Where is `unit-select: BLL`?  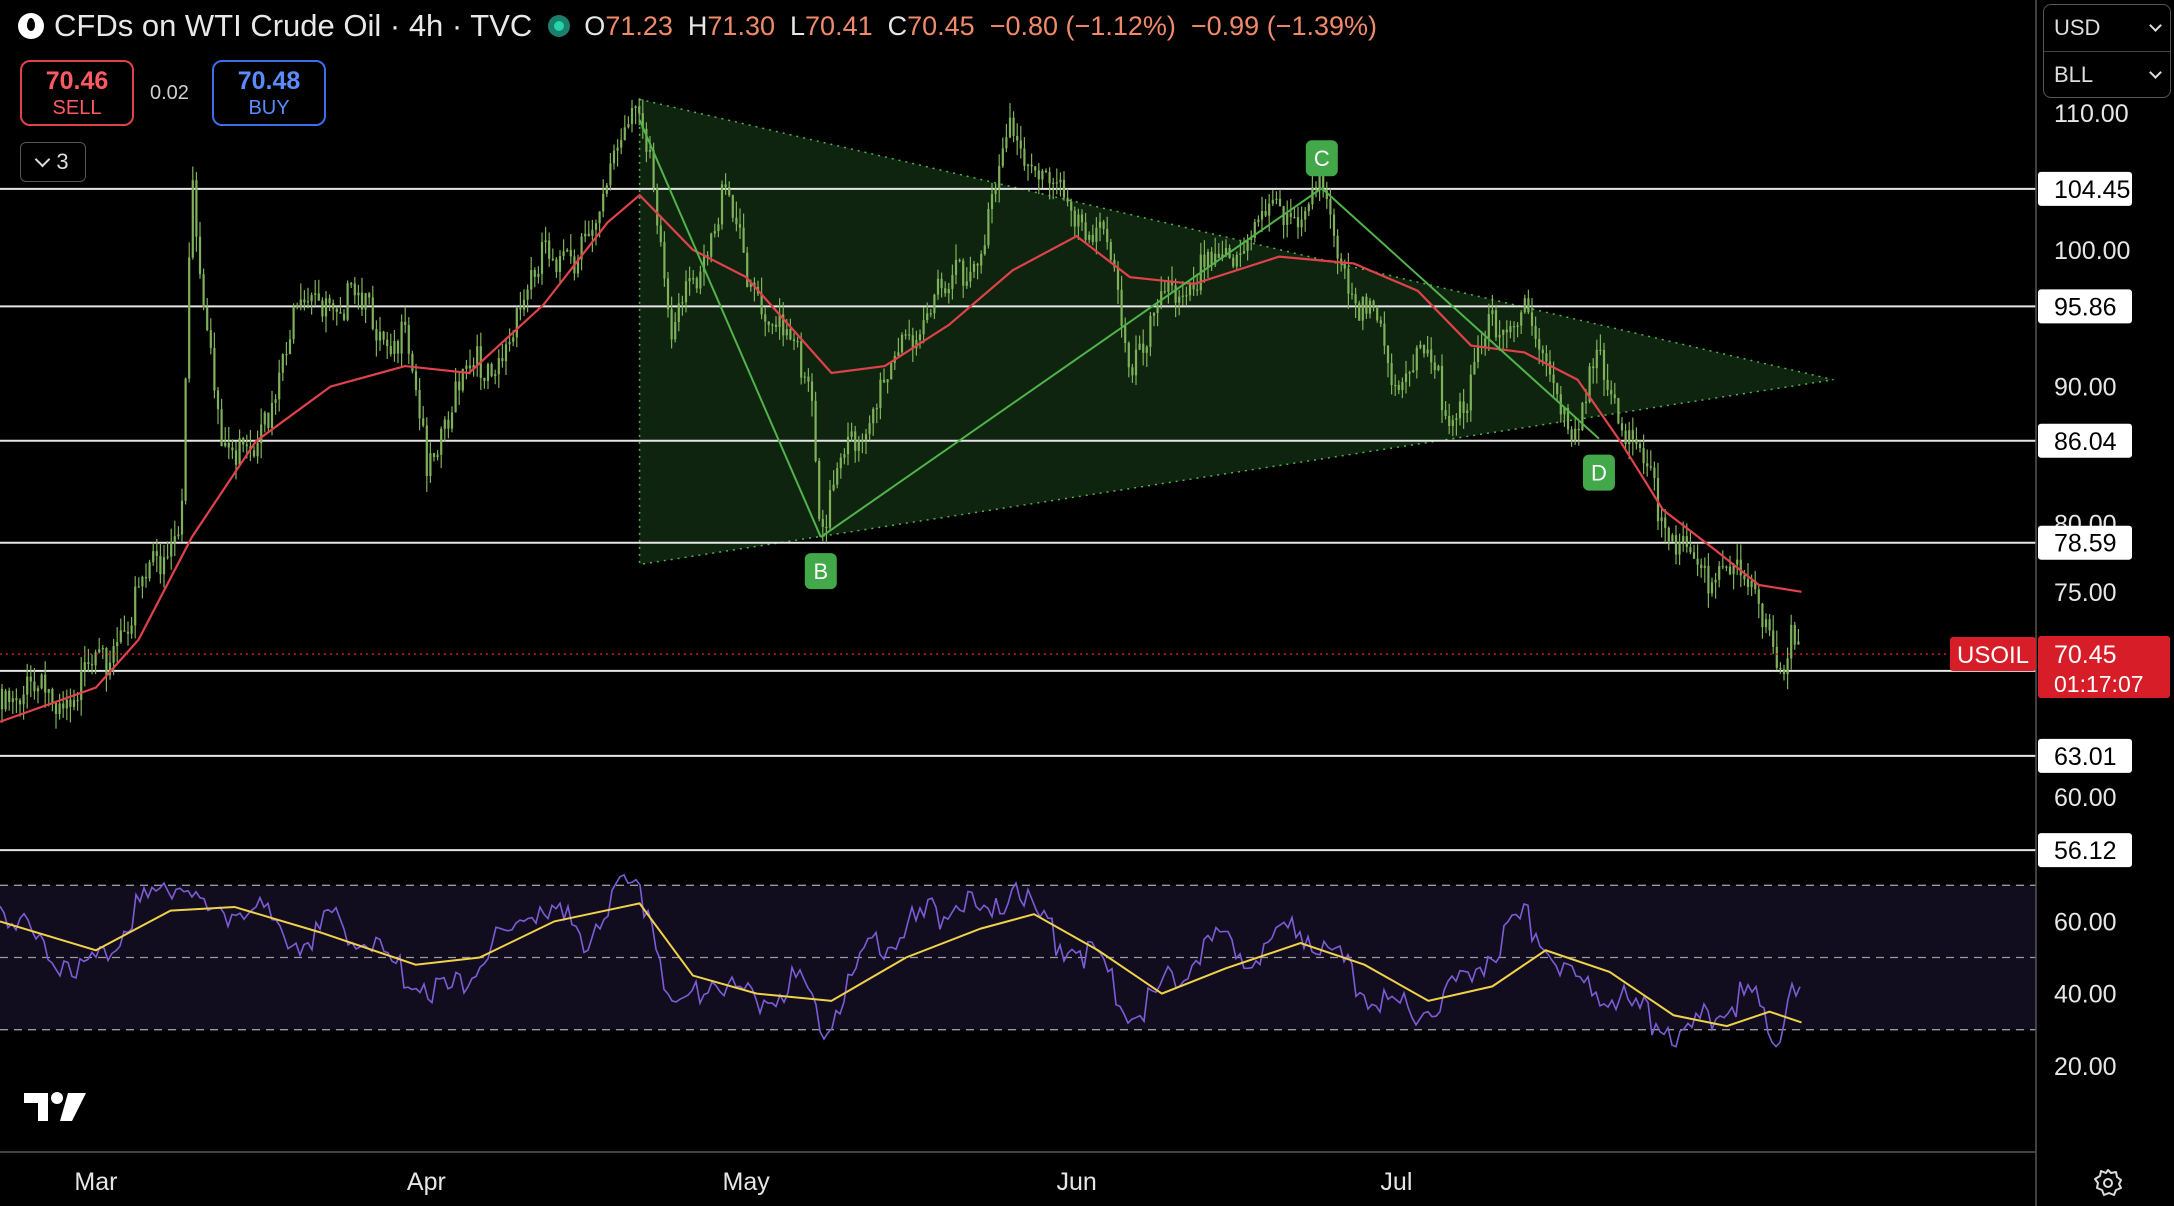
unit-select: BLL is located at coordinates (2107, 74).